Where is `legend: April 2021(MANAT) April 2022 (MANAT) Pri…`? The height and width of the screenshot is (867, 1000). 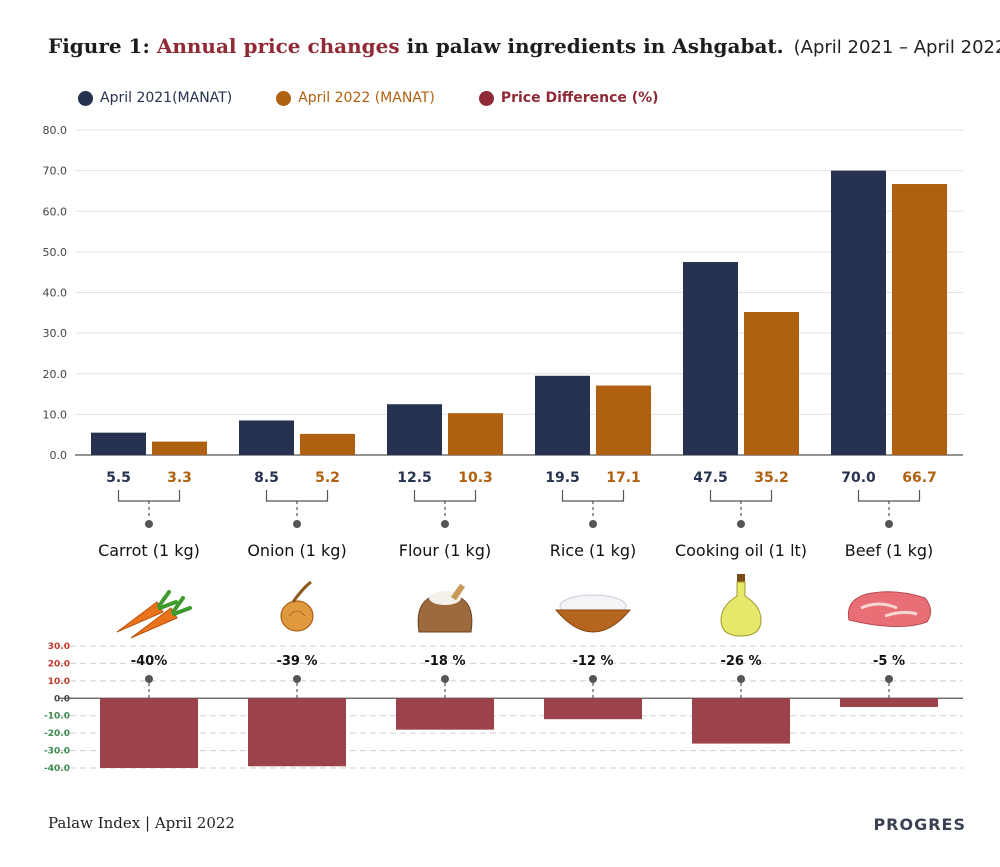
legend: April 2021(MANAT) April 2022 (MANAT) Pri… is located at coordinates (368, 98).